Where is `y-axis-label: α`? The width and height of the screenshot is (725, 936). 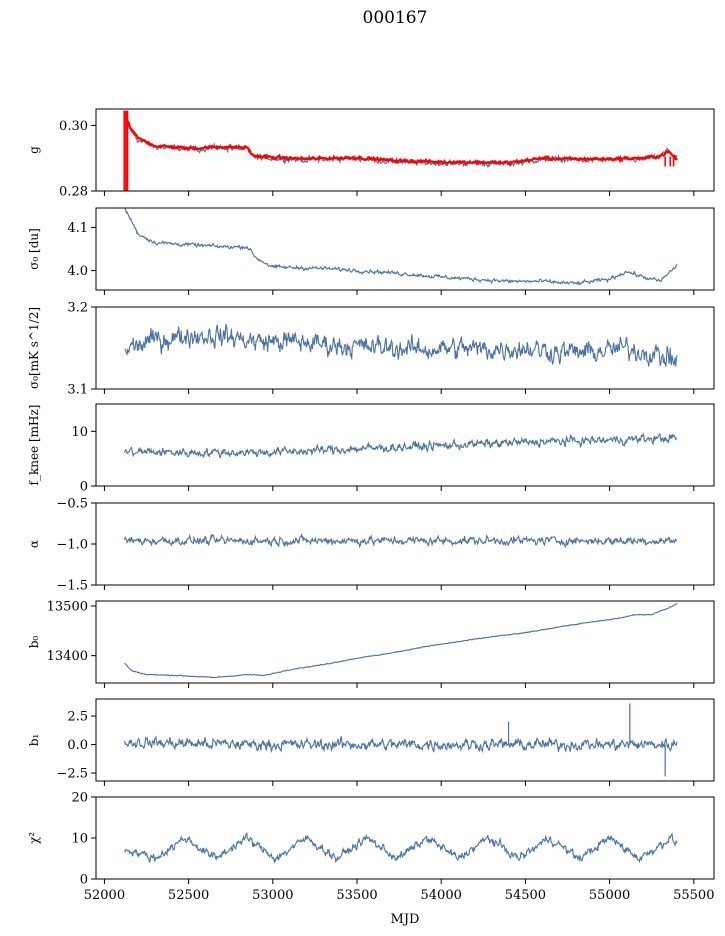 y-axis-label: α is located at coordinates (34, 544).